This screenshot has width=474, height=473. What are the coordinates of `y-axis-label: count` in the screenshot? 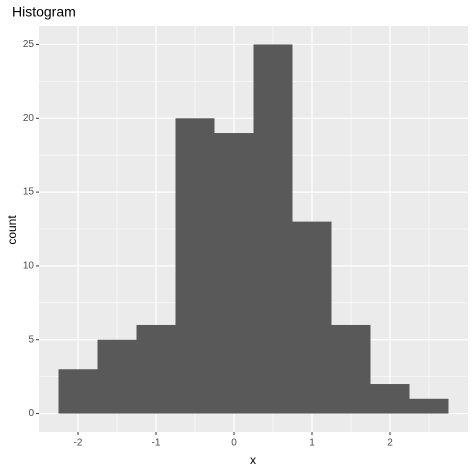 It's located at (12, 230).